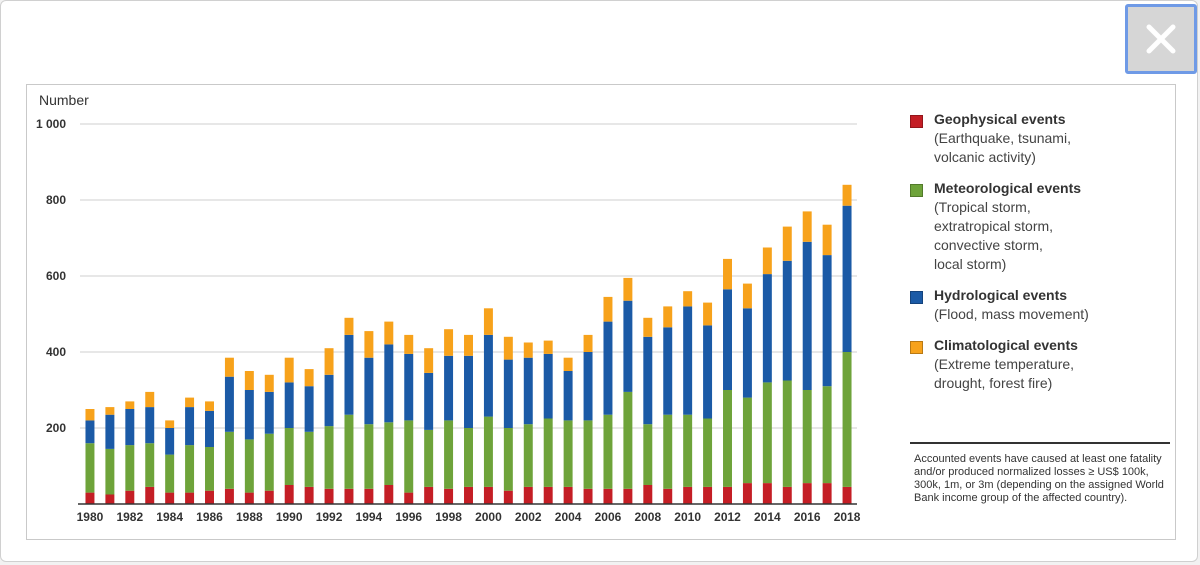 The image size is (1200, 565). What do you see at coordinates (847, 517) in the screenshot?
I see `x-tick-label: 2018` at bounding box center [847, 517].